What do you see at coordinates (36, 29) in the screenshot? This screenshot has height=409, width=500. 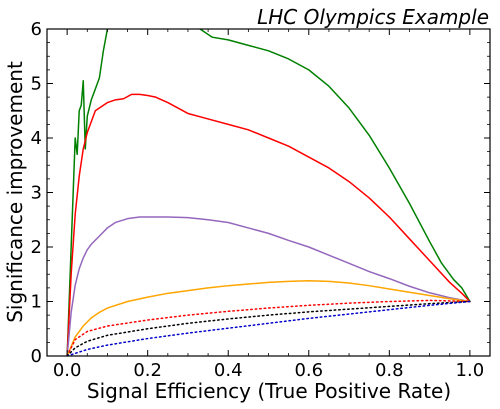 I see `y-tick-label: 6` at bounding box center [36, 29].